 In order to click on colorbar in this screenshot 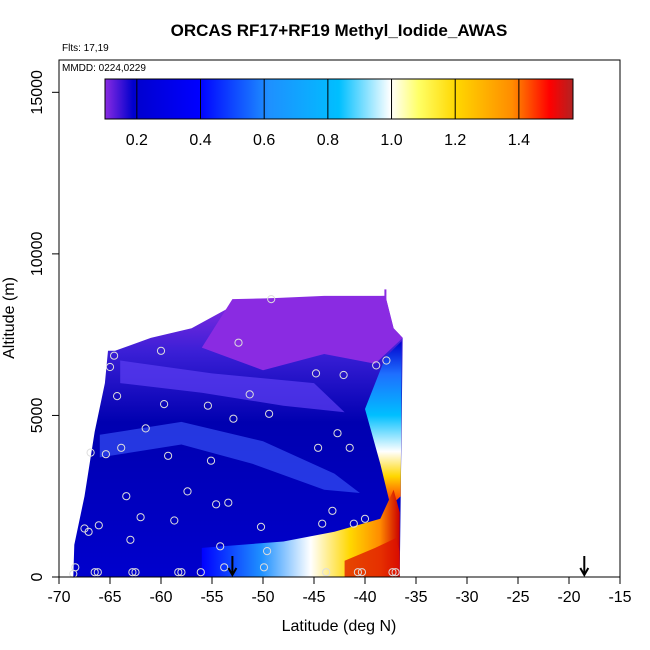, I will do `click(339, 99)`.